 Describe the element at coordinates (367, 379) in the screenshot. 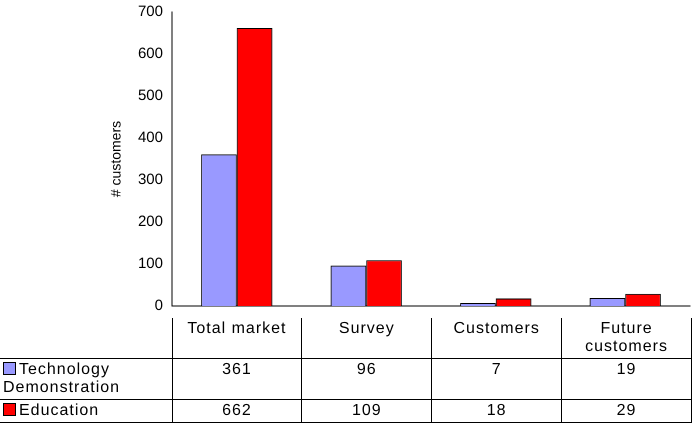

I see `data-label: 96` at that location.